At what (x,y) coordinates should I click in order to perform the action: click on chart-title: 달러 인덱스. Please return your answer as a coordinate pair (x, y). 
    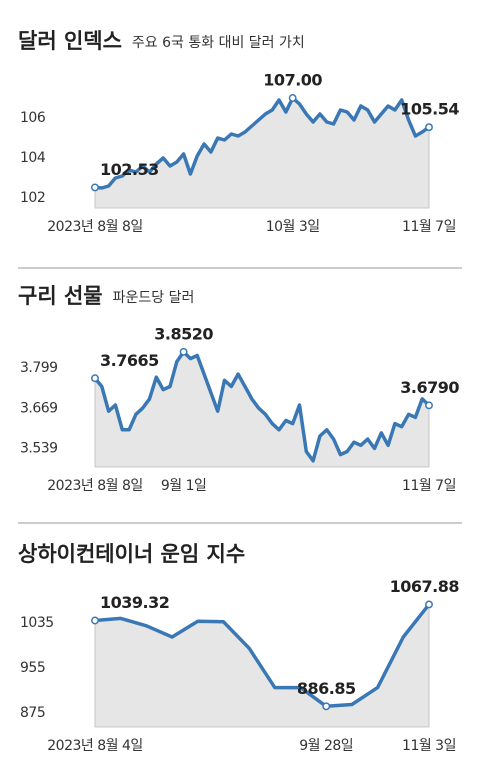
    Looking at the image, I should click on (70, 41).